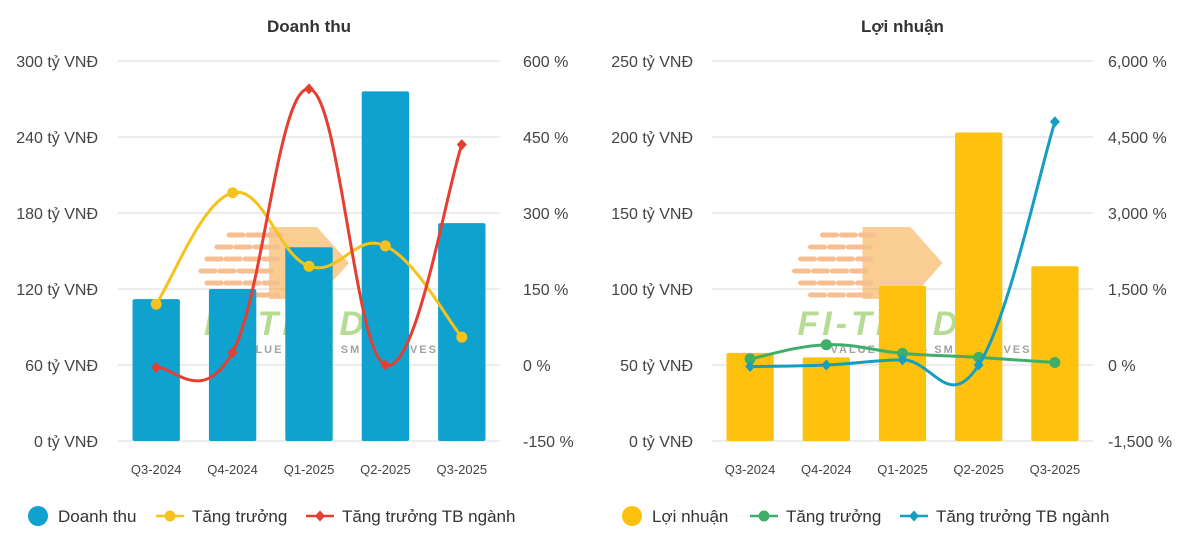 The width and height of the screenshot is (1188, 543). What do you see at coordinates (97, 516) in the screenshot?
I see `legend-label: Doanh thu` at bounding box center [97, 516].